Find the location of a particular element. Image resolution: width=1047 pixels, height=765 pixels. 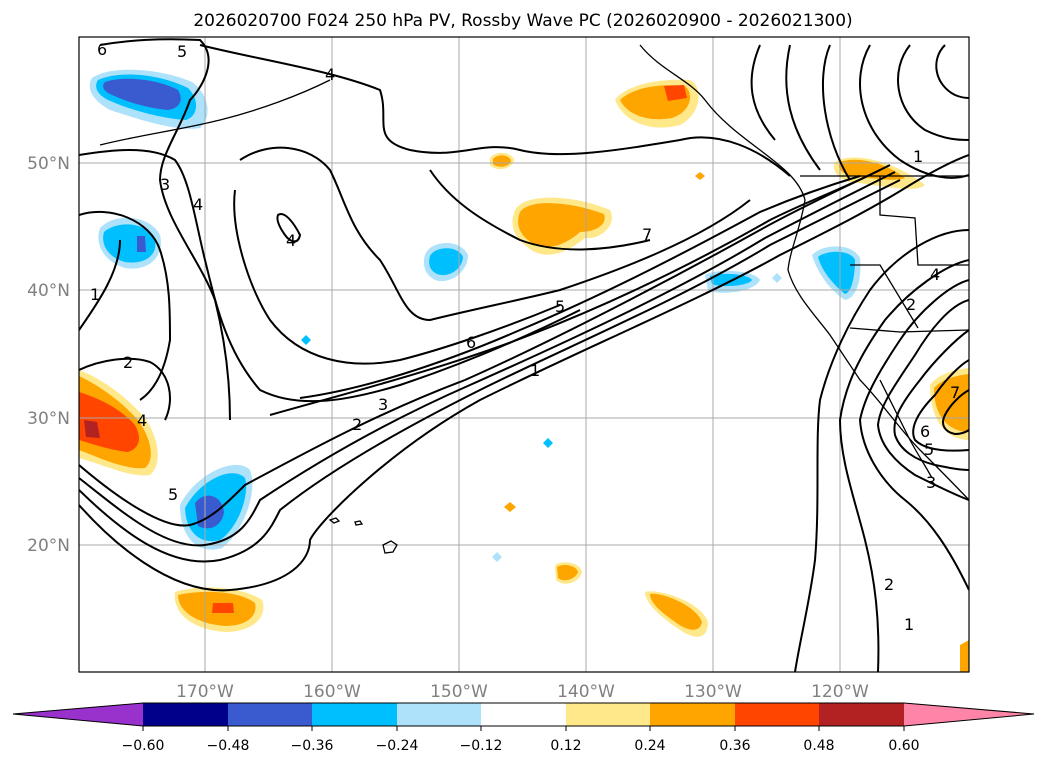

colorbar-tick-label: −0.12 is located at coordinates (481, 746).